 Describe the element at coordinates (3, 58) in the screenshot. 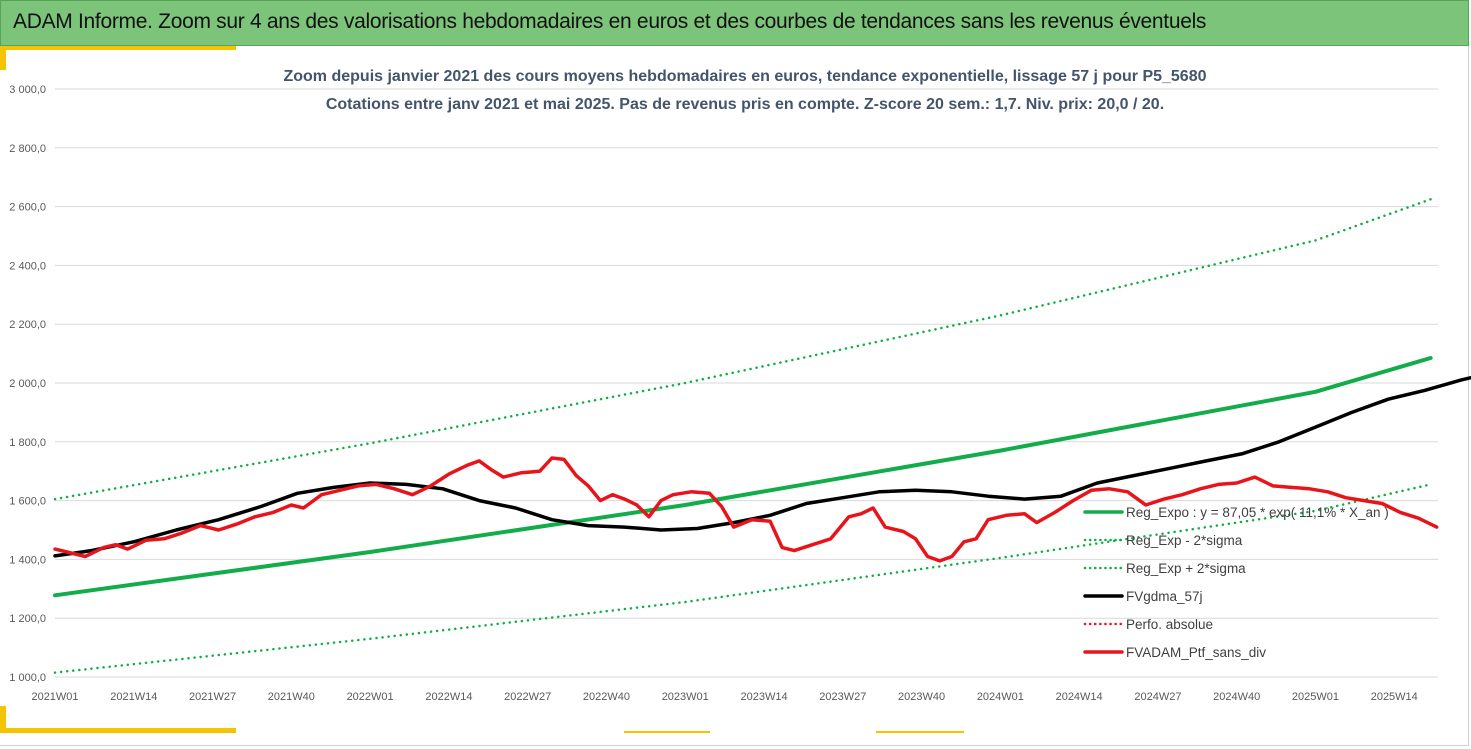

I see `accent-bar-left` at that location.